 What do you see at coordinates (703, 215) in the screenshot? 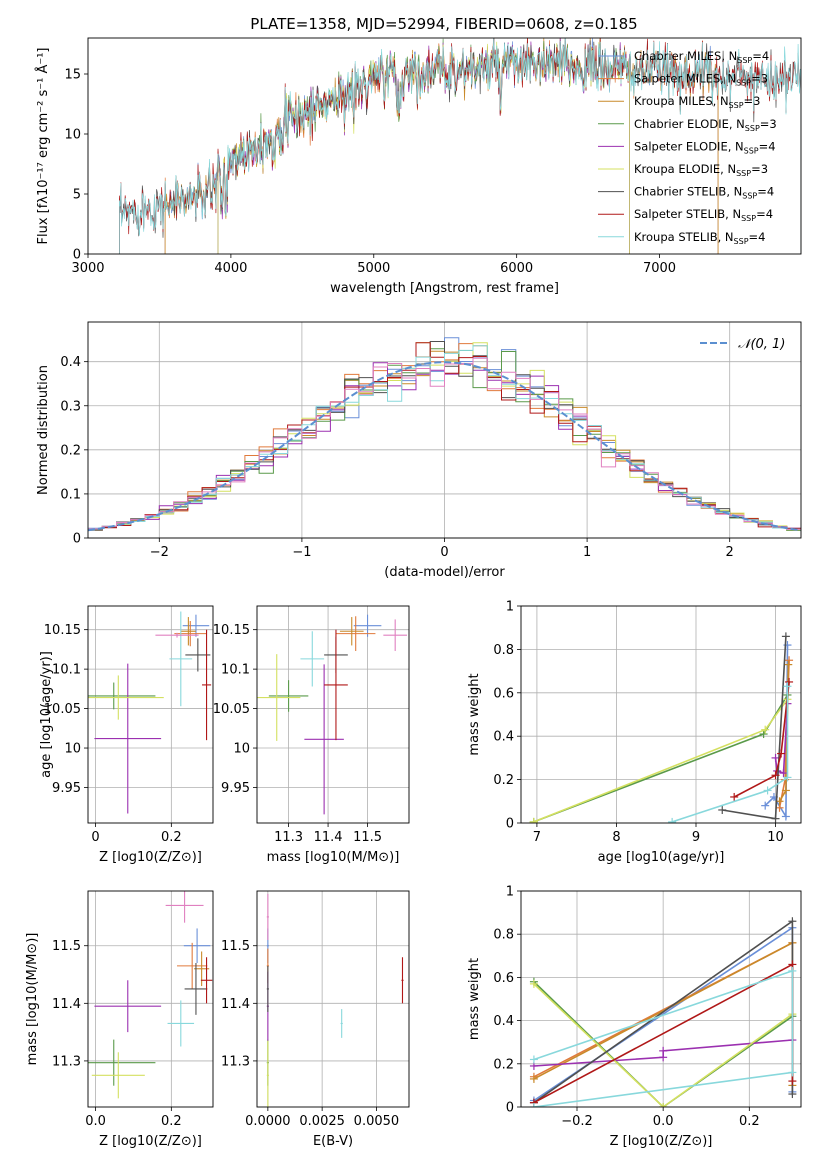
I see `legend-entry: Salpeter STELIB, NSSP=4` at bounding box center [703, 215].